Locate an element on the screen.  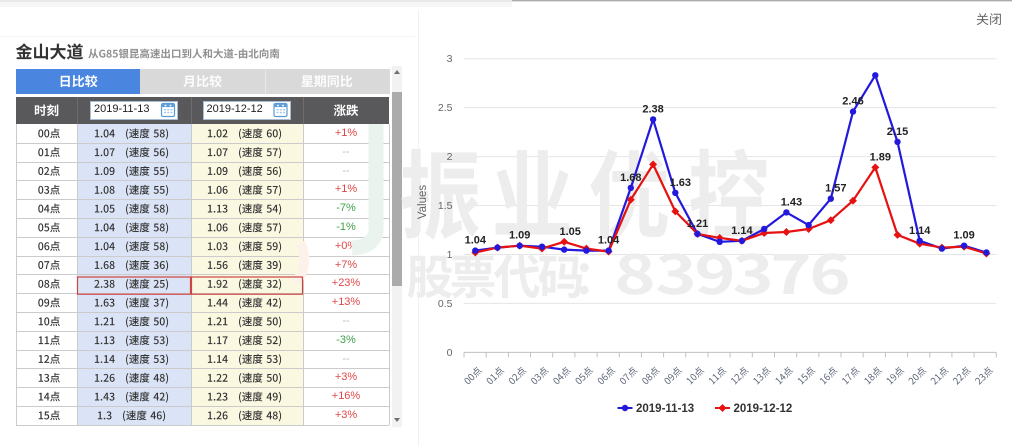
svg-text: 1.57 is located at coordinates (835, 189).